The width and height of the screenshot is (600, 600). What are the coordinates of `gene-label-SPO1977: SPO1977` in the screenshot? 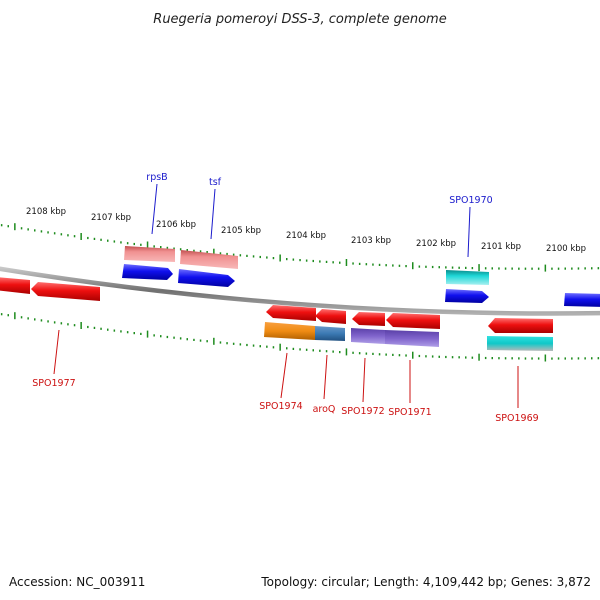 It's located at (53, 383).